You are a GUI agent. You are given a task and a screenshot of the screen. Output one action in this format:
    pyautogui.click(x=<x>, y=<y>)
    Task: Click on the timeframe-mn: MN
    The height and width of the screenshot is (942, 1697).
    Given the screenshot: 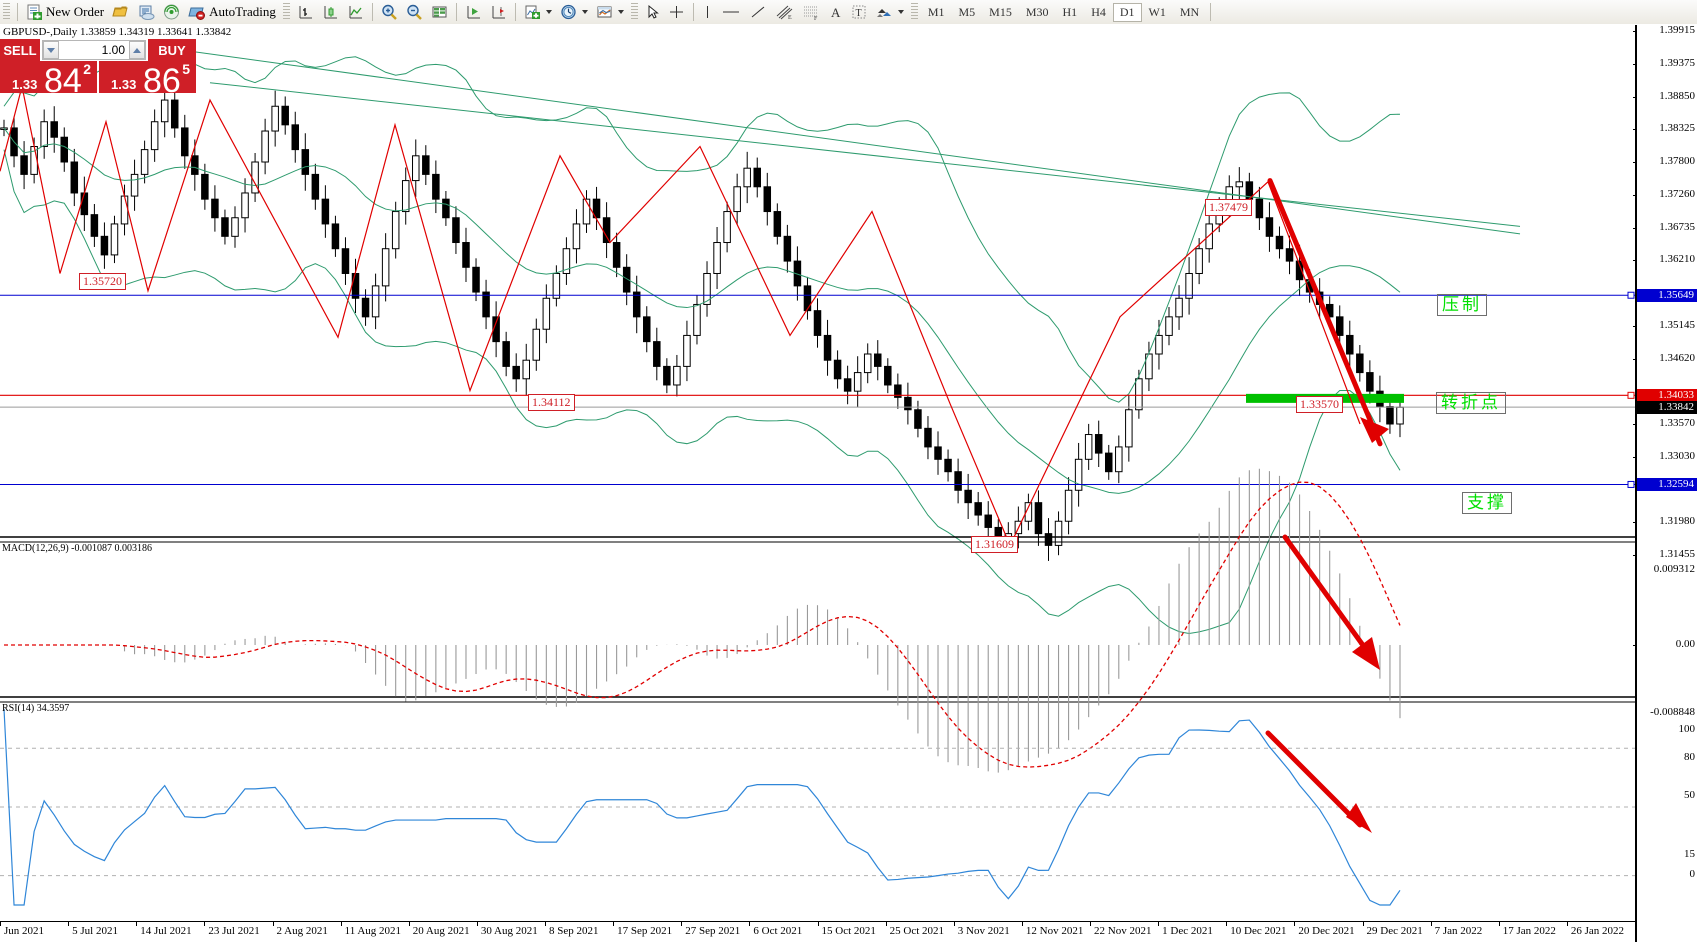 What is the action you would take?
    pyautogui.click(x=1189, y=11)
    